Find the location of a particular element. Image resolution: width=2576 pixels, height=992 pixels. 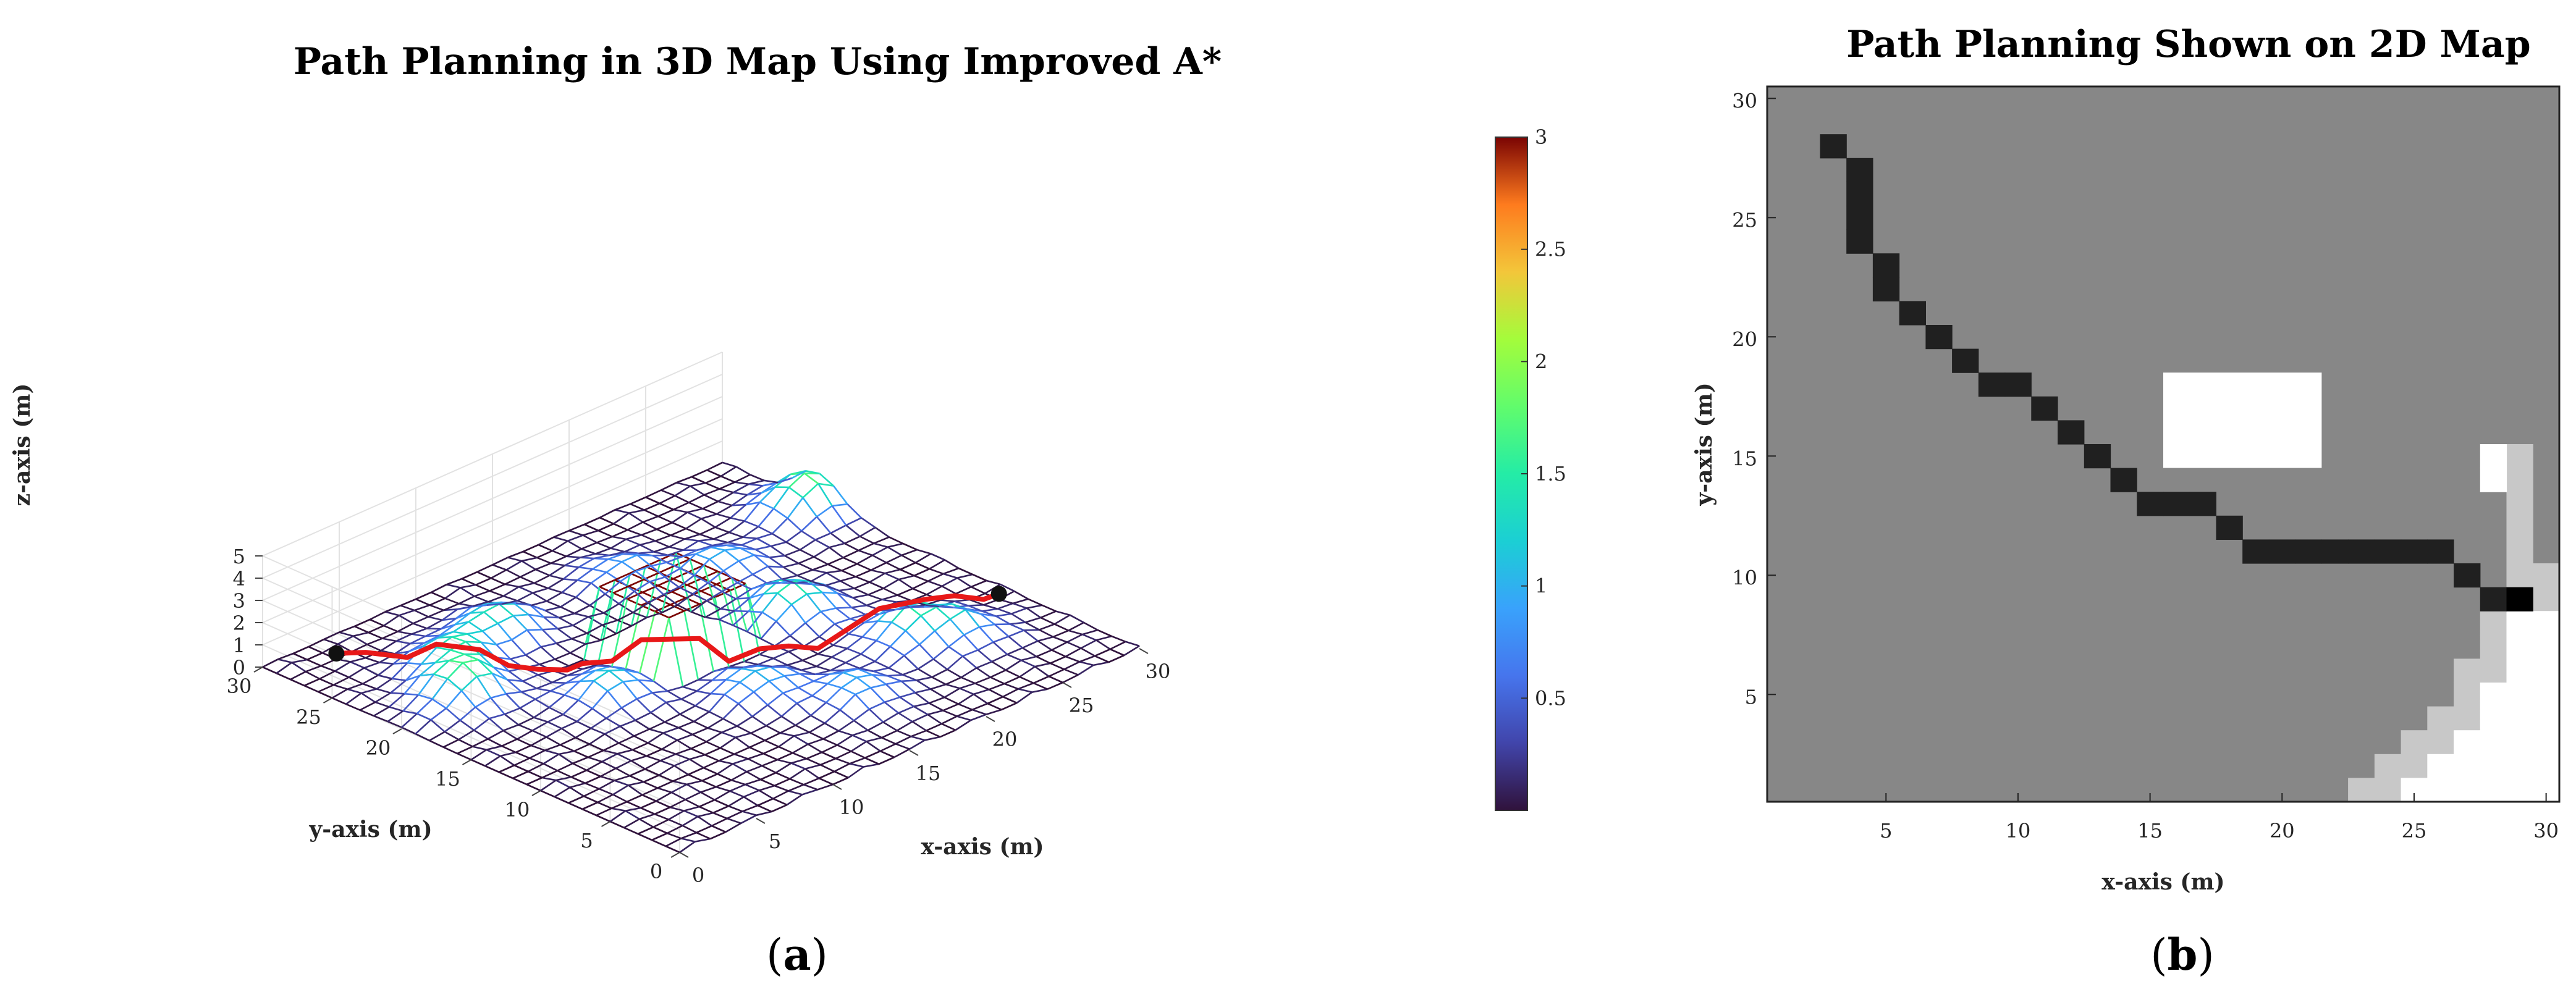

path-cell is located at coordinates (1833, 146).